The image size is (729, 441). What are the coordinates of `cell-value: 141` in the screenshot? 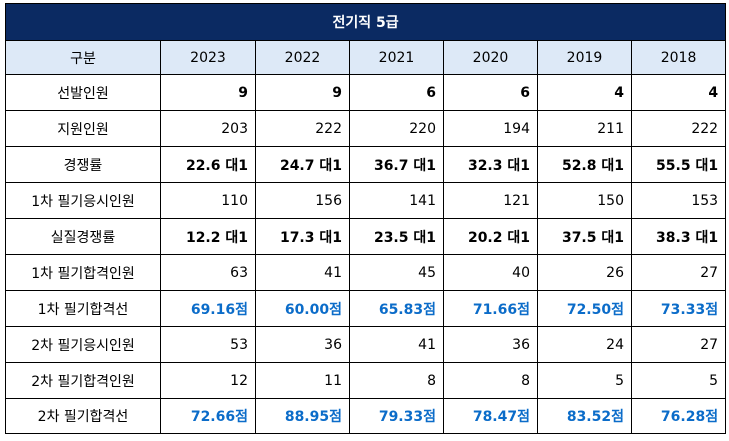 It's located at (396, 200).